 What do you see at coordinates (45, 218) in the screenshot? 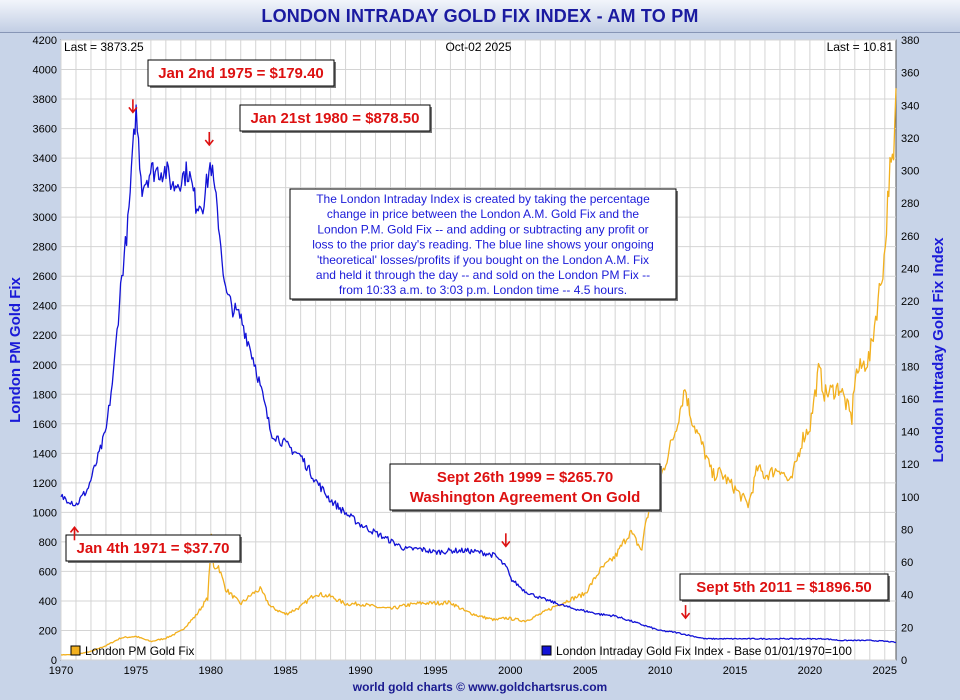
I see `left-tick-label: 3000` at bounding box center [45, 218].